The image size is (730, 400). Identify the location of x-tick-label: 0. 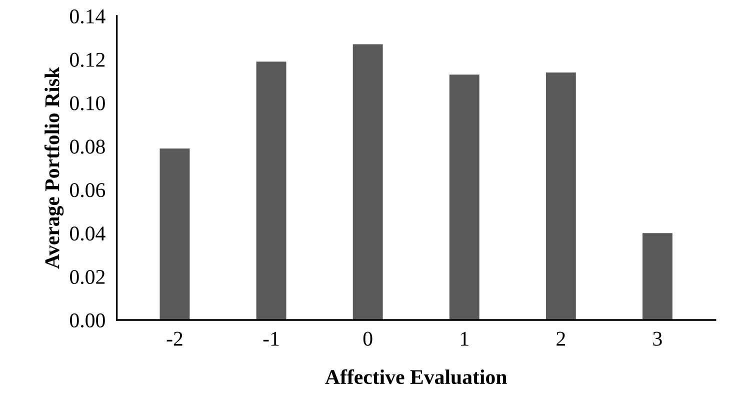
(367, 339).